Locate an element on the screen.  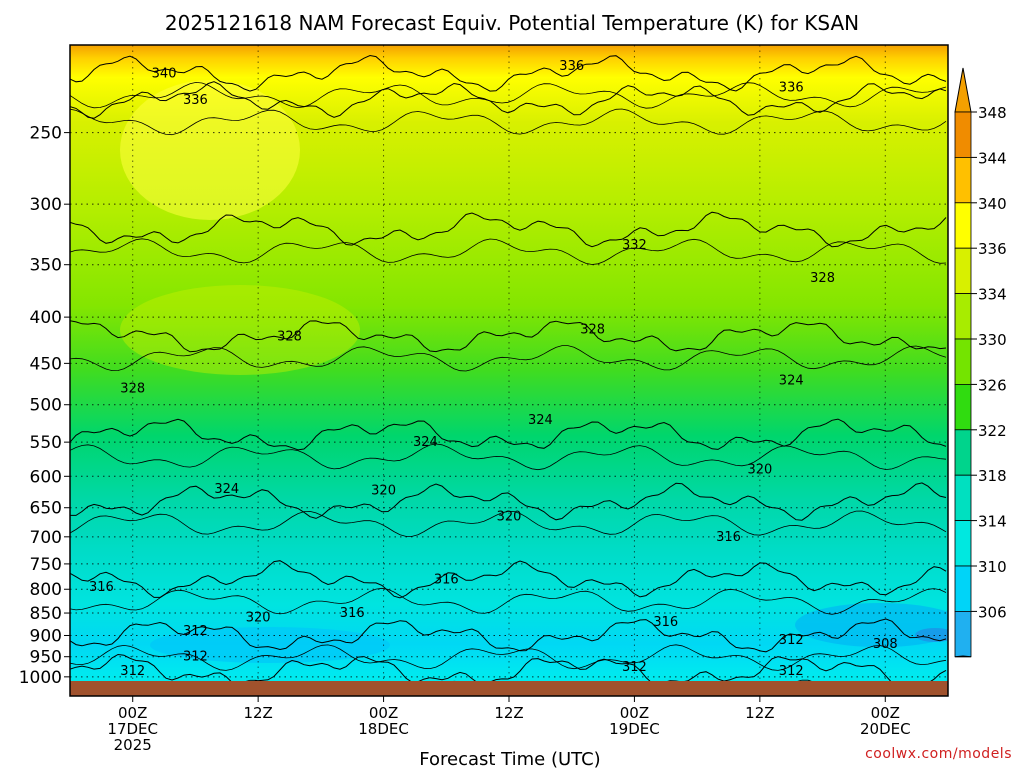
colorbar: 348 344 340 336 334 330 326 322 318 314 310 306 is located at coordinates (980, 362).